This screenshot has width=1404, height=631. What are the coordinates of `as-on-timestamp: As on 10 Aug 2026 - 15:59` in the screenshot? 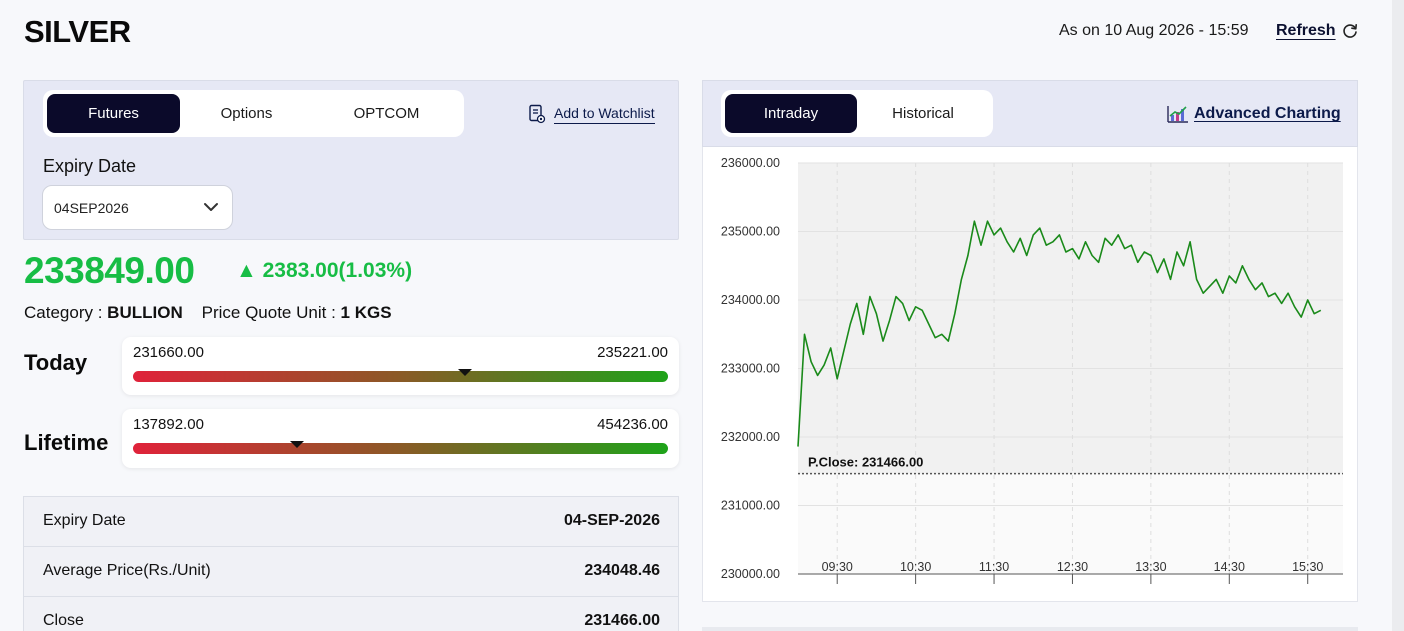 It's located at (1154, 30).